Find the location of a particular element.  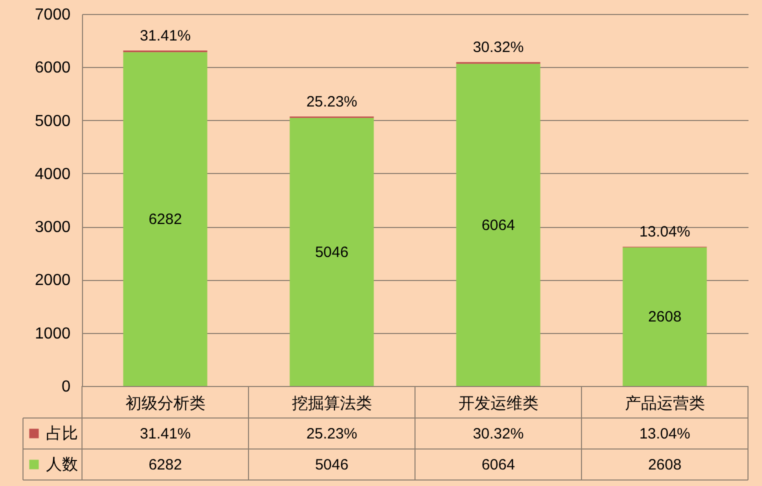

text: 30.32% is located at coordinates (498, 47).